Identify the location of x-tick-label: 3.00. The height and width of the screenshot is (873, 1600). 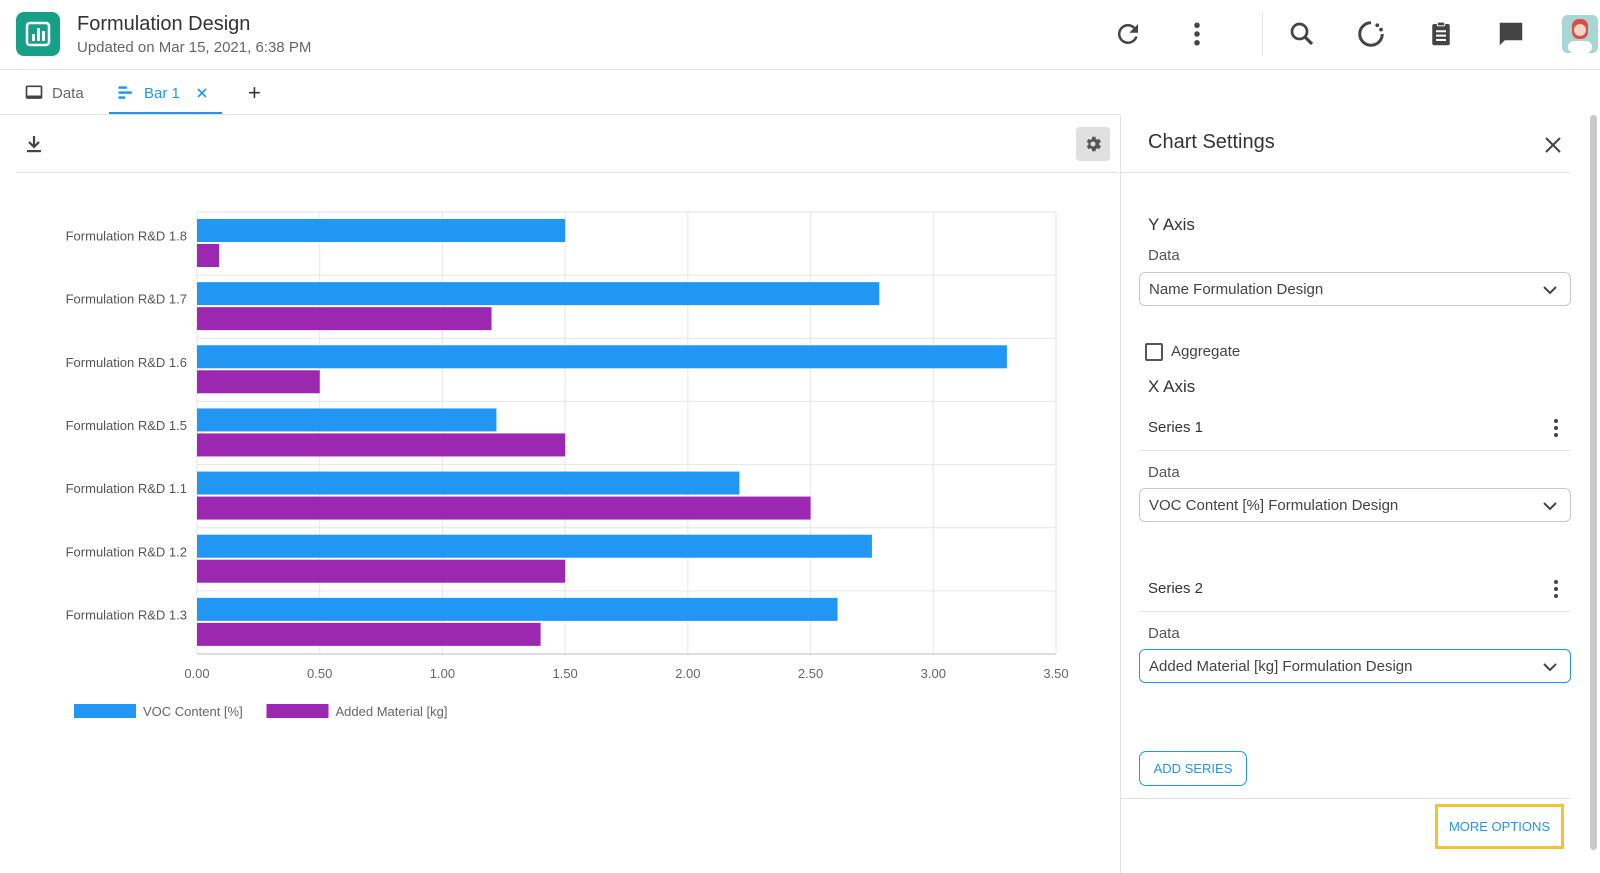
(933, 673).